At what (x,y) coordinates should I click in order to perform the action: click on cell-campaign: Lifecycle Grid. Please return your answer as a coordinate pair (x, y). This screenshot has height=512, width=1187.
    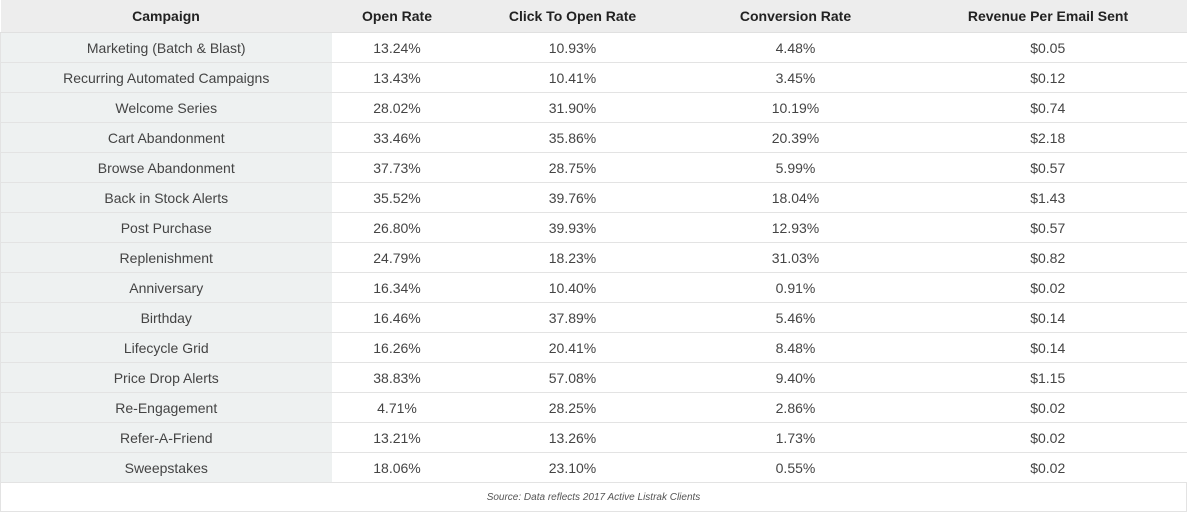
    Looking at the image, I should click on (166, 347).